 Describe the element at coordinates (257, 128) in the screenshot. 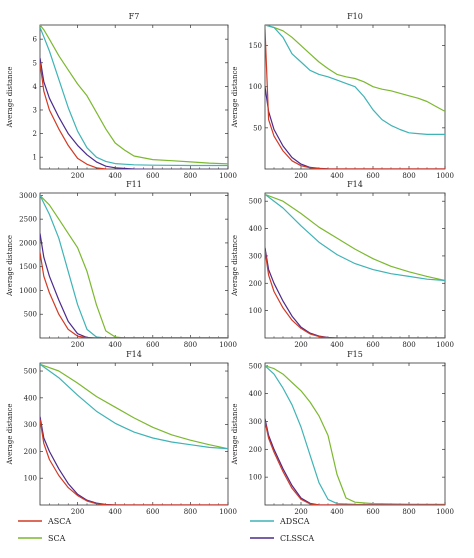

I see `y-tick-label: 50` at that location.